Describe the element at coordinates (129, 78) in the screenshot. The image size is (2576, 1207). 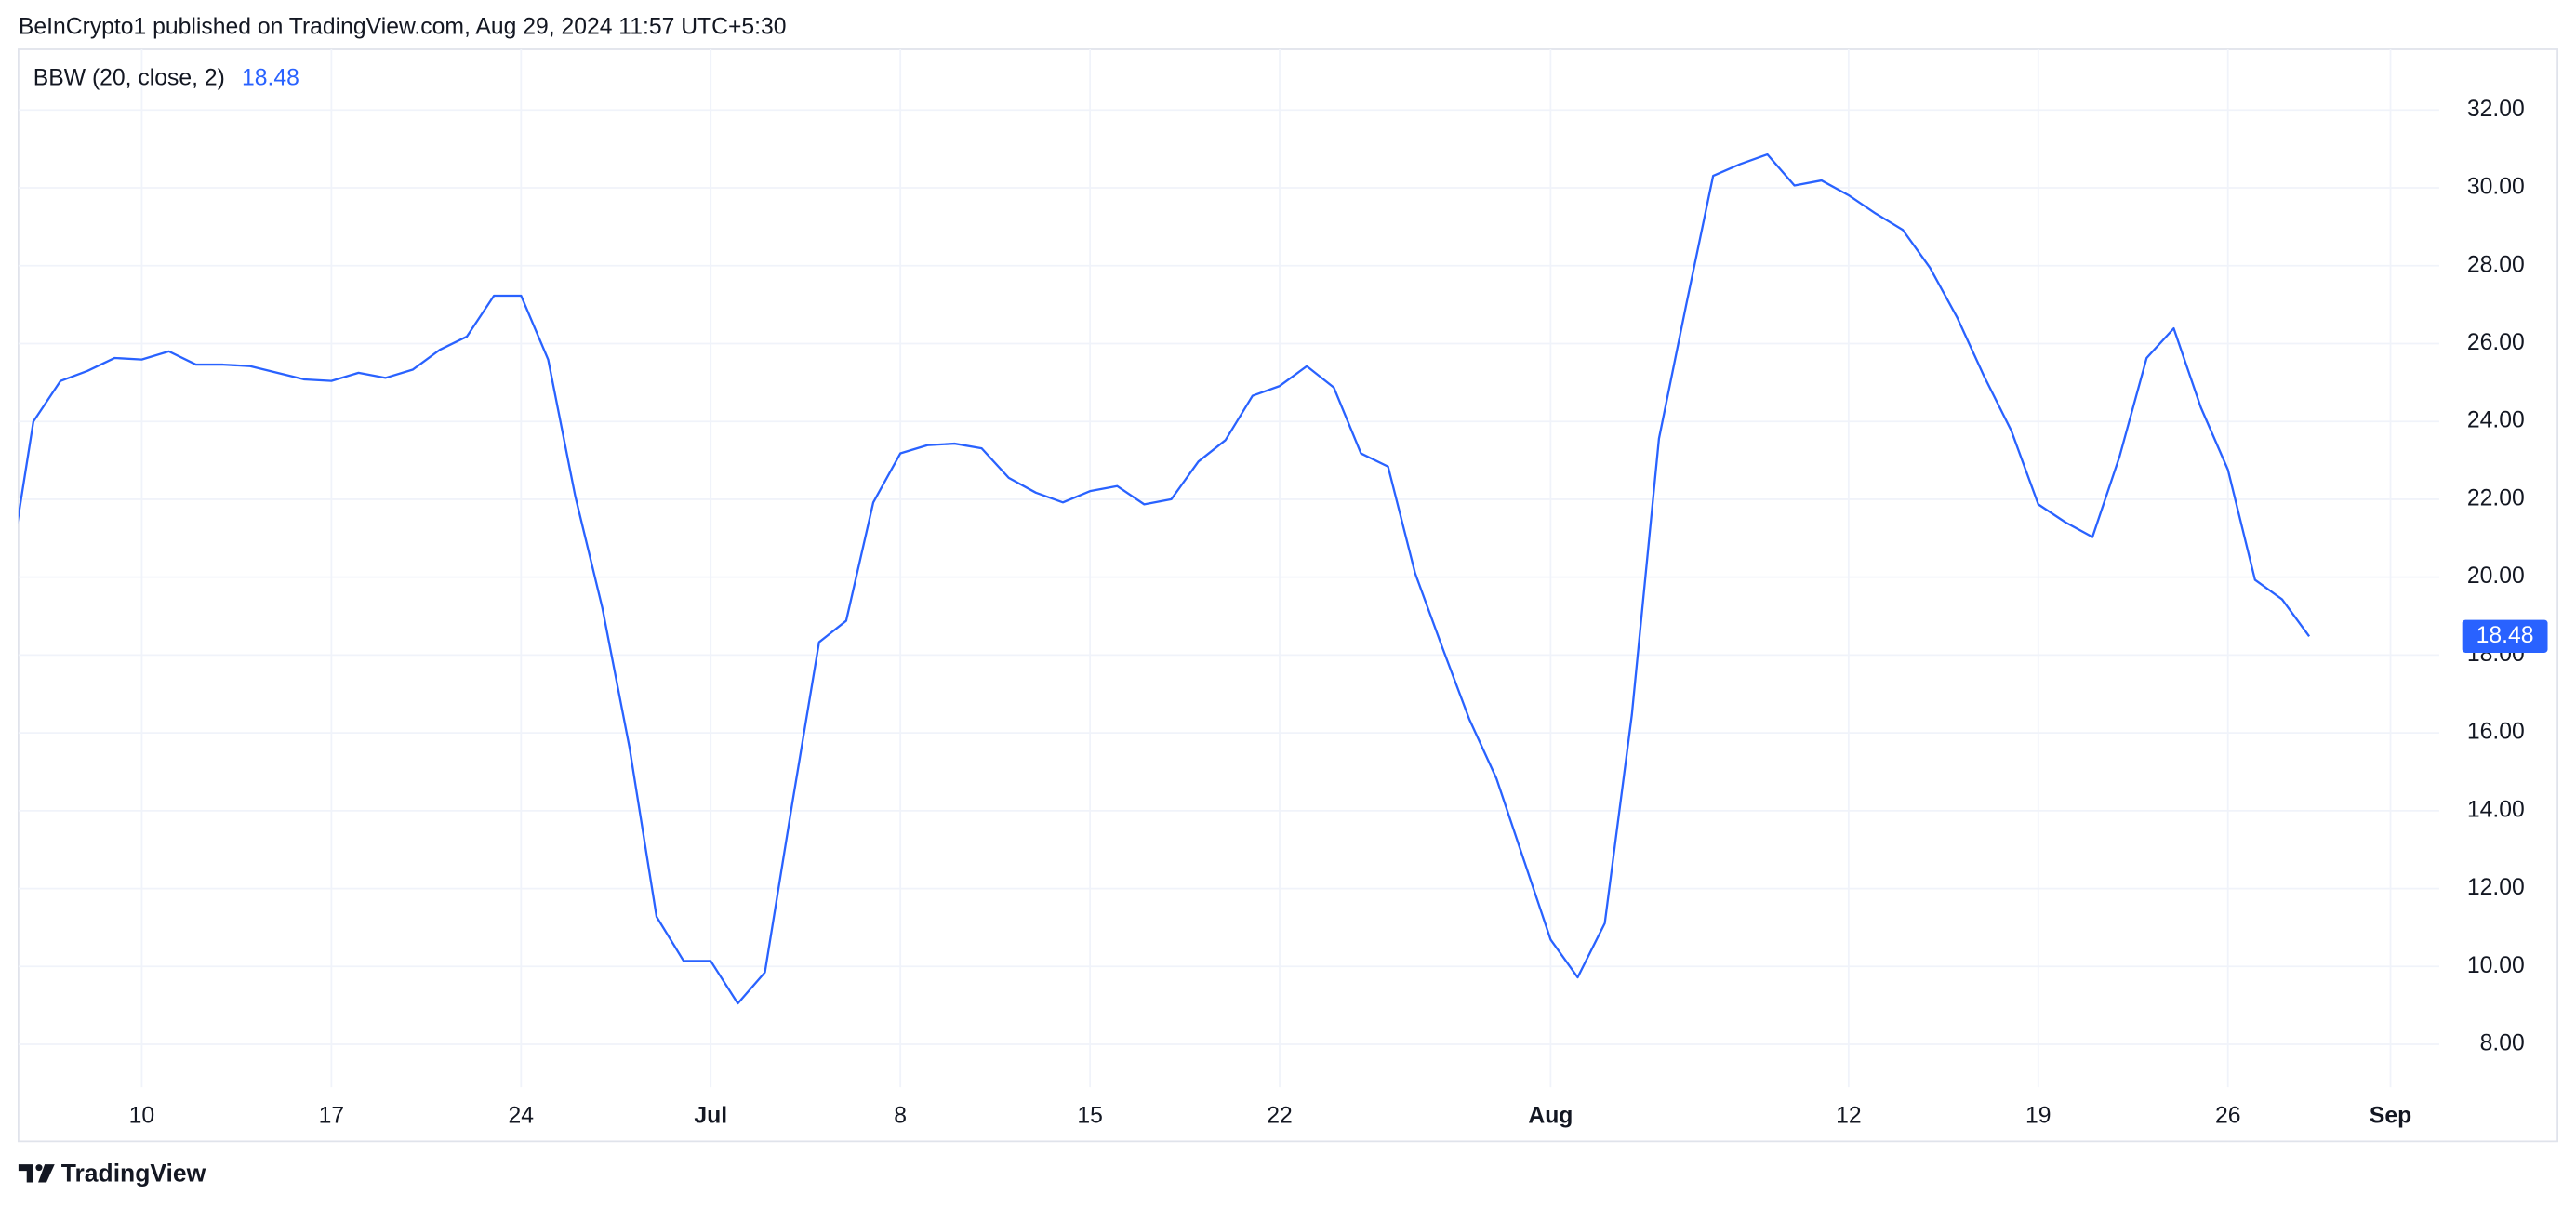
I see `legend-name: BBW (20, close, 2)` at that location.